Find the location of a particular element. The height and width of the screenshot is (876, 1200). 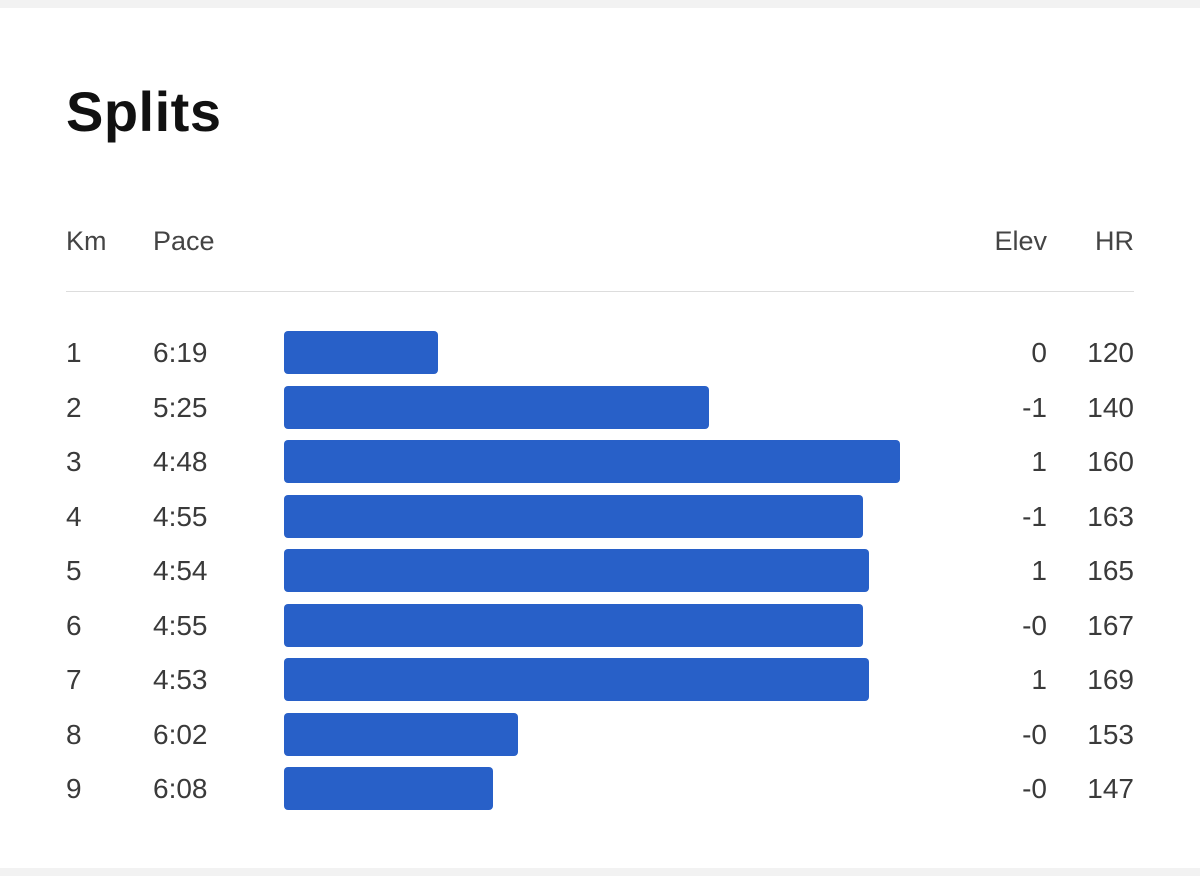

split-row: 7 4:53 1 169 is located at coordinates (600, 680).